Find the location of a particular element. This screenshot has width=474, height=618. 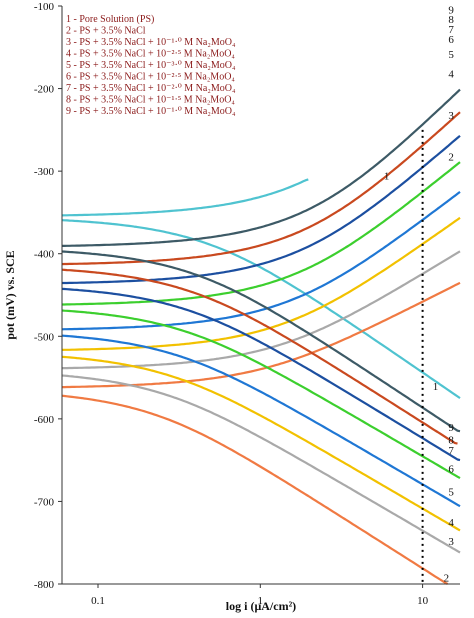

series-1-anodic-line is located at coordinates (185, 197).